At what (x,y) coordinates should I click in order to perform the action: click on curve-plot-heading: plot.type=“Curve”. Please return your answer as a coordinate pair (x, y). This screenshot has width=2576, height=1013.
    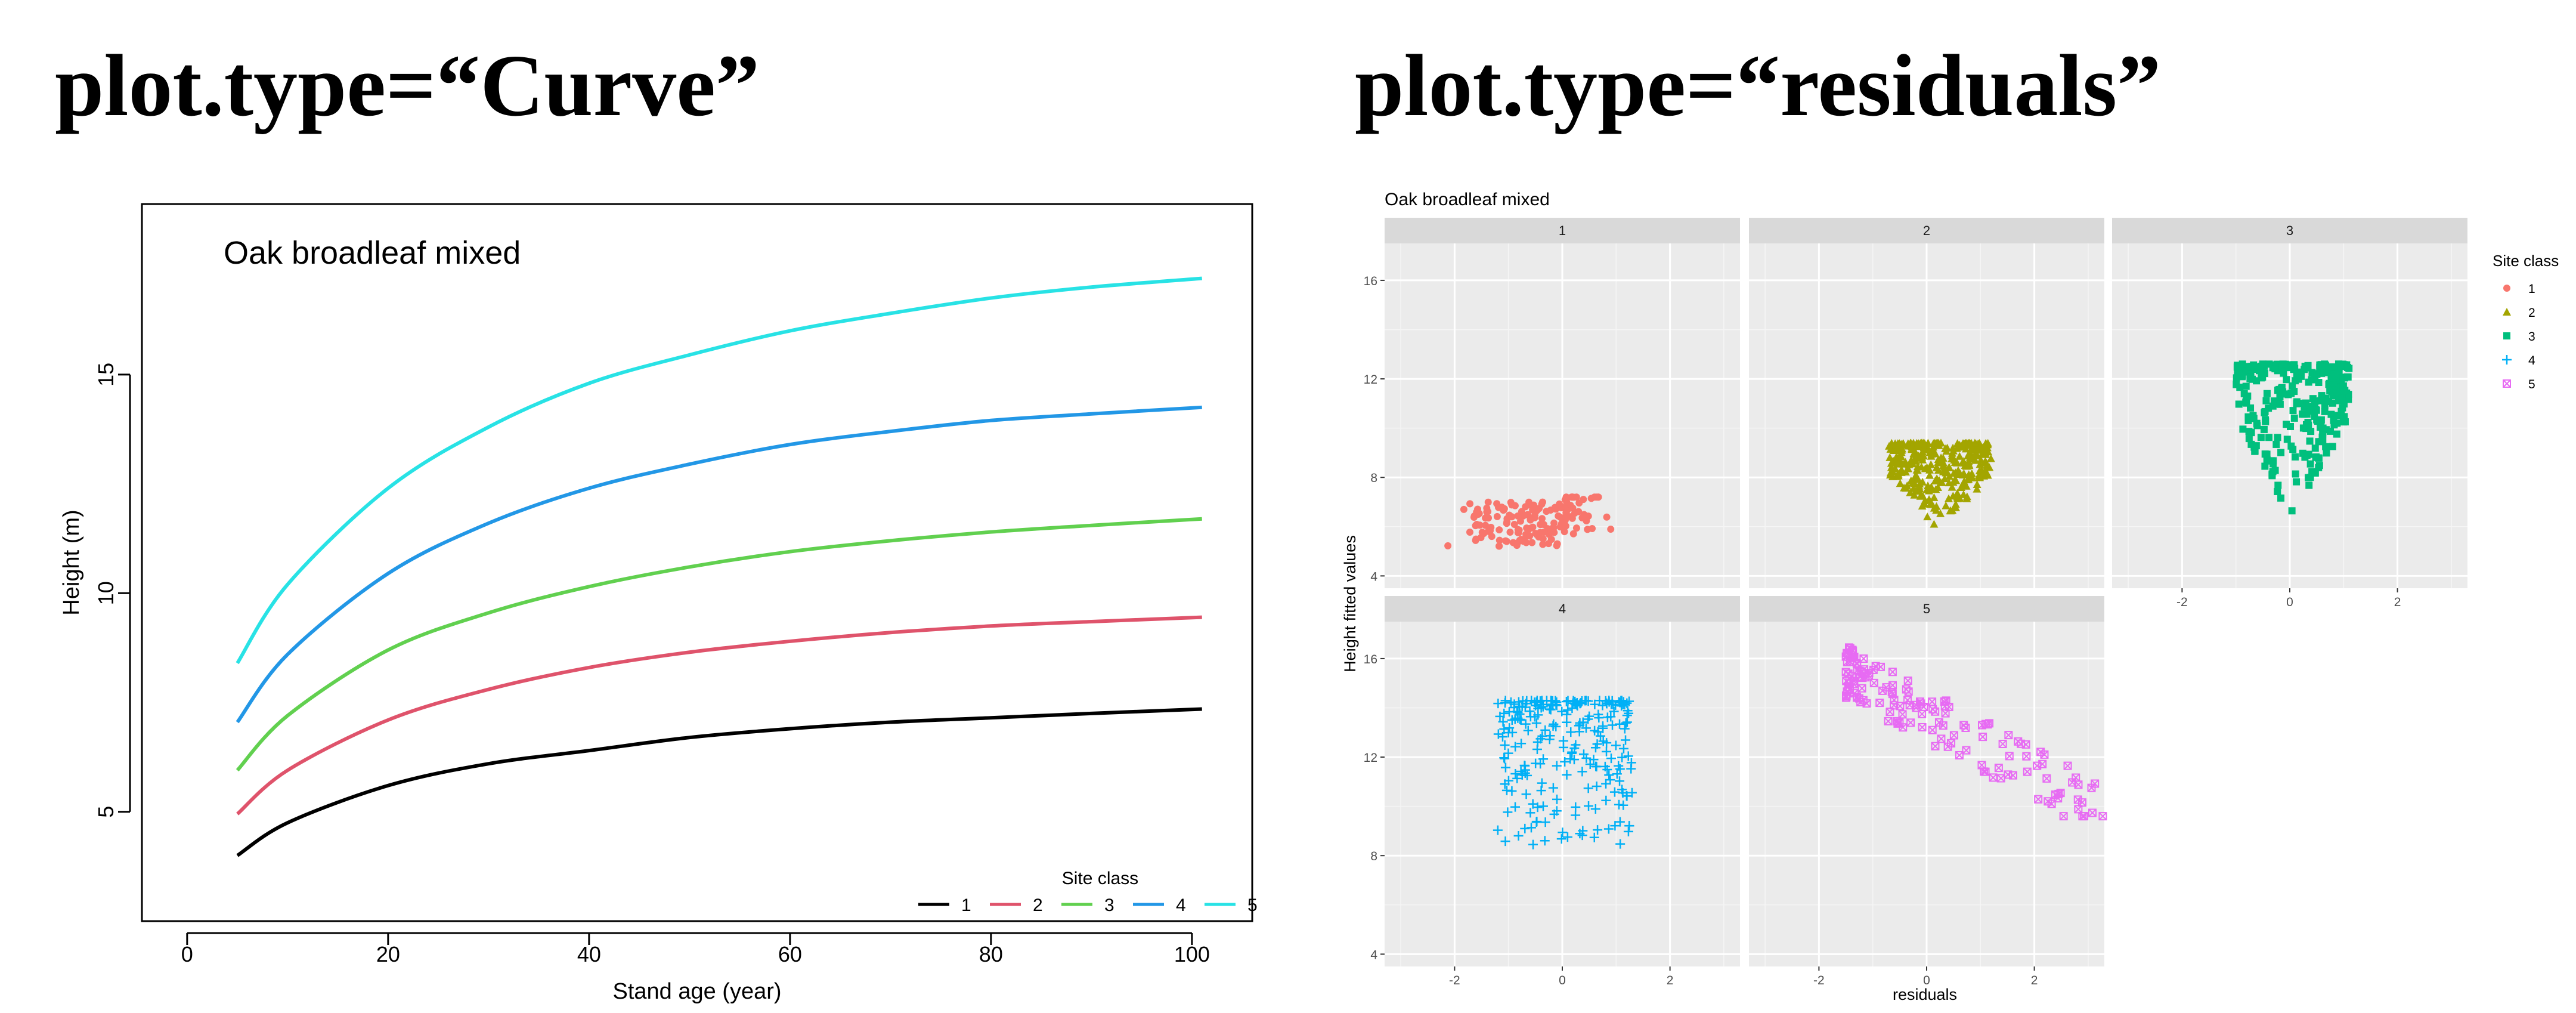
    Looking at the image, I should click on (408, 86).